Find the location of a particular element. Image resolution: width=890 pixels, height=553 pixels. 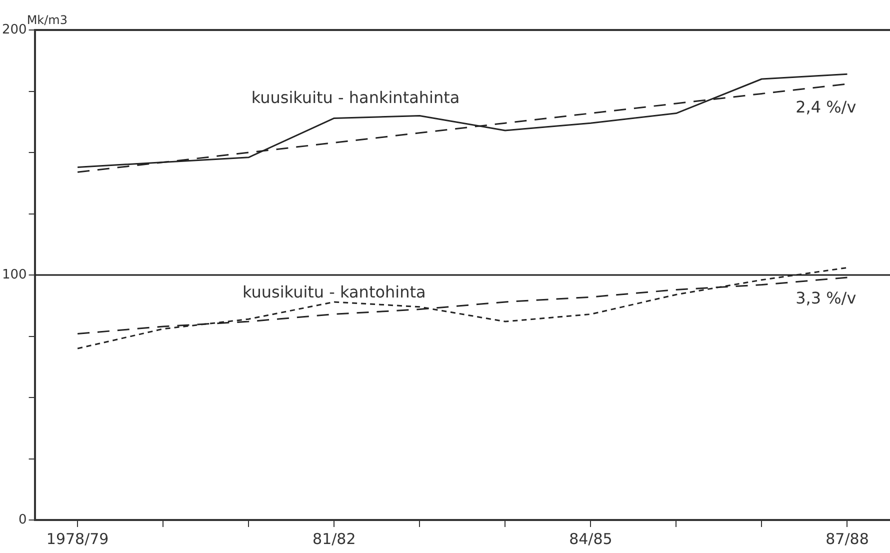

series-label: kuusikuitu - kantohinta is located at coordinates (334, 292).